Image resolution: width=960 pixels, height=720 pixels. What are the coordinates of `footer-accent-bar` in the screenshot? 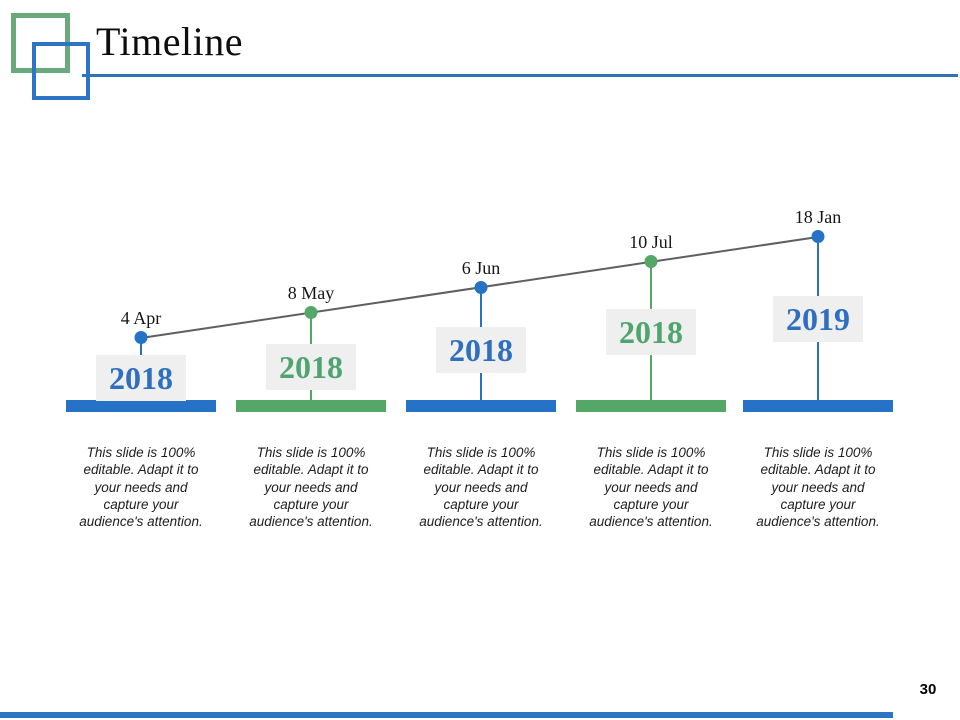 It's located at (446, 715).